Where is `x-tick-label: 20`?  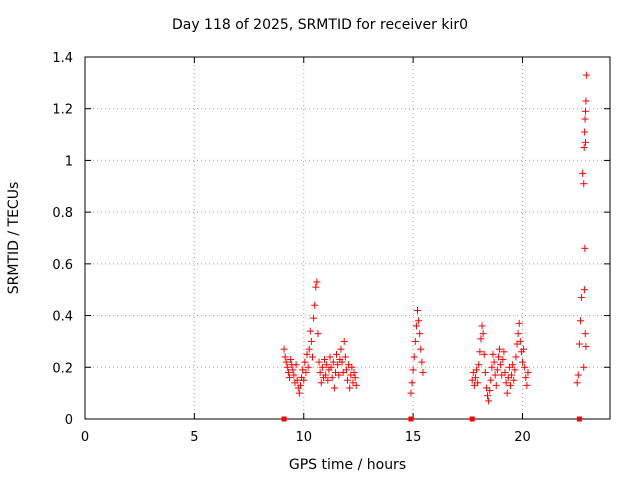 x-tick-label: 20 is located at coordinates (522, 437).